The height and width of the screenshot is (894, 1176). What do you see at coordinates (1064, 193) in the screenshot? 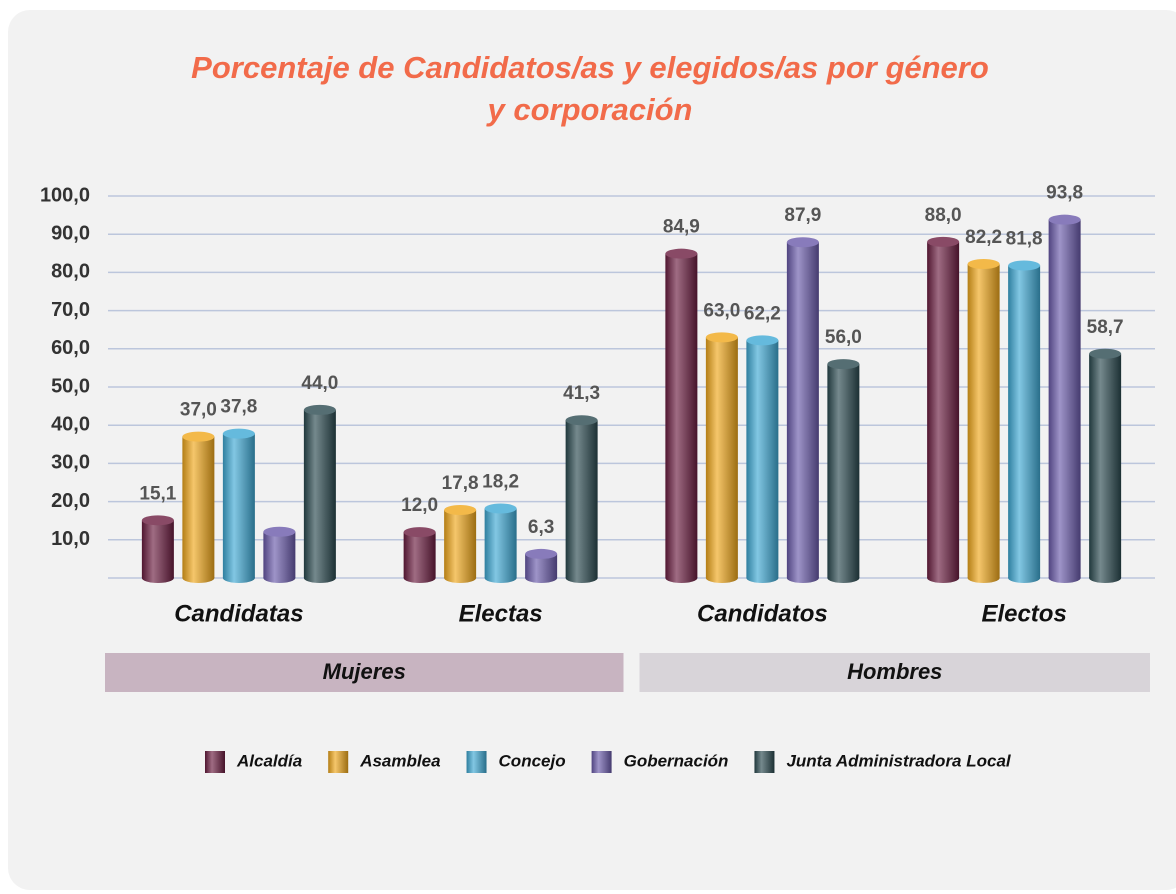
I see `value-label: 93,8` at bounding box center [1064, 193].